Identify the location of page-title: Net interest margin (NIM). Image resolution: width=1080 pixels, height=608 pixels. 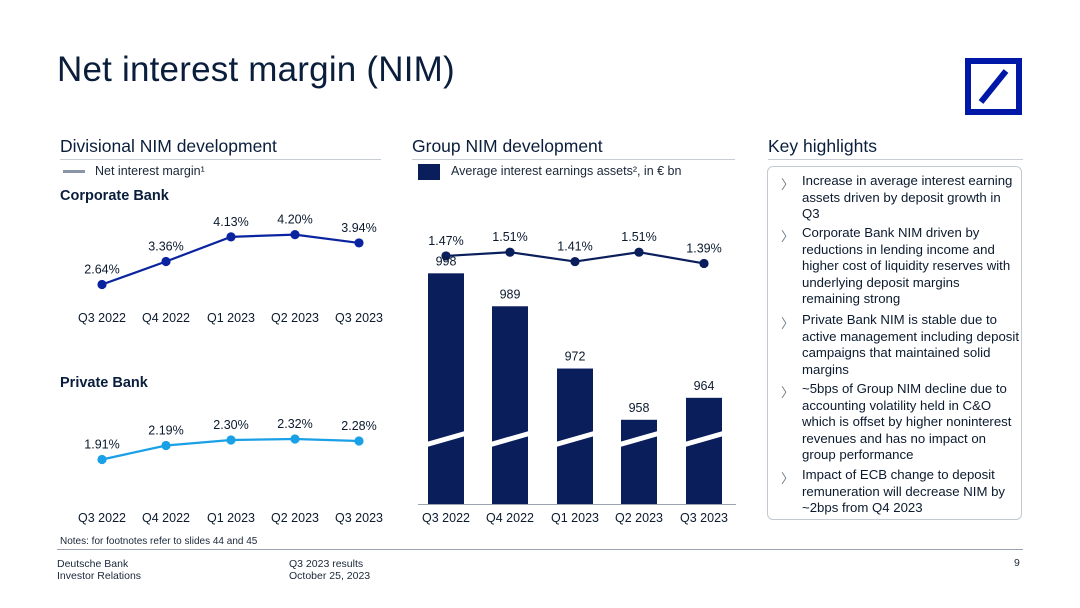
(256, 69).